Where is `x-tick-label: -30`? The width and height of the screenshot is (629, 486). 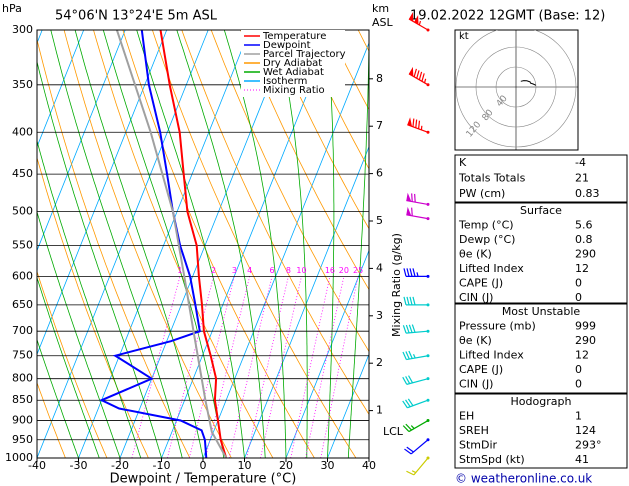 x-tick-label: -30 is located at coordinates (79, 465).